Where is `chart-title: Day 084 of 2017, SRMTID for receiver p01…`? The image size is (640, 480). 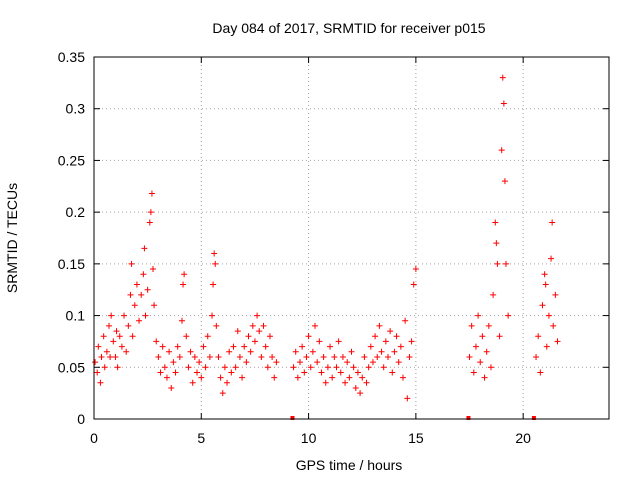
chart-title: Day 084 of 2017, SRMTID for receiver p01… is located at coordinates (348, 28).